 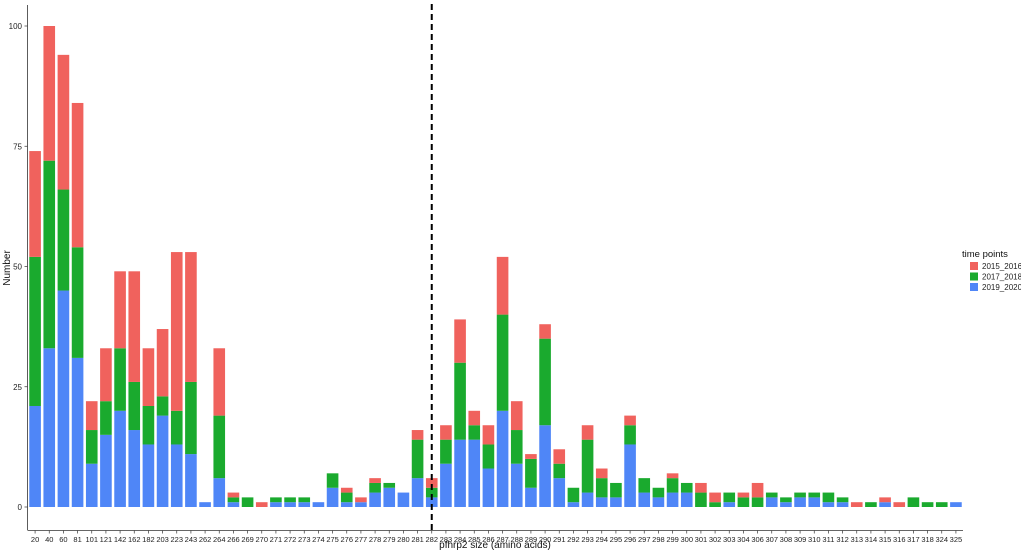 What do you see at coordinates (49, 427) in the screenshot?
I see `bar-40-2019_2020` at bounding box center [49, 427].